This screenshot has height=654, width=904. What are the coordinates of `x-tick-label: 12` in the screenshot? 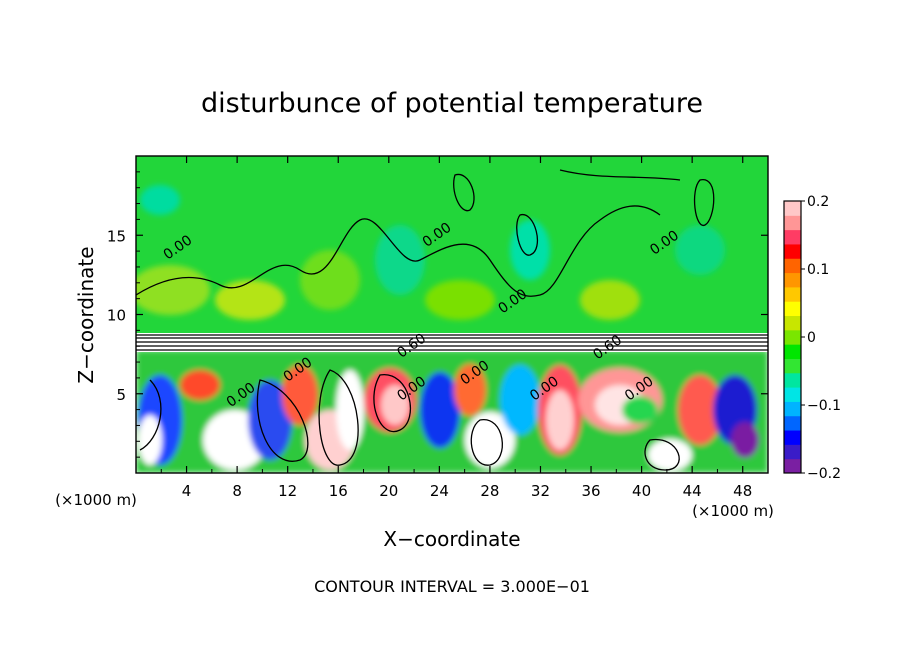 It's located at (287, 491).